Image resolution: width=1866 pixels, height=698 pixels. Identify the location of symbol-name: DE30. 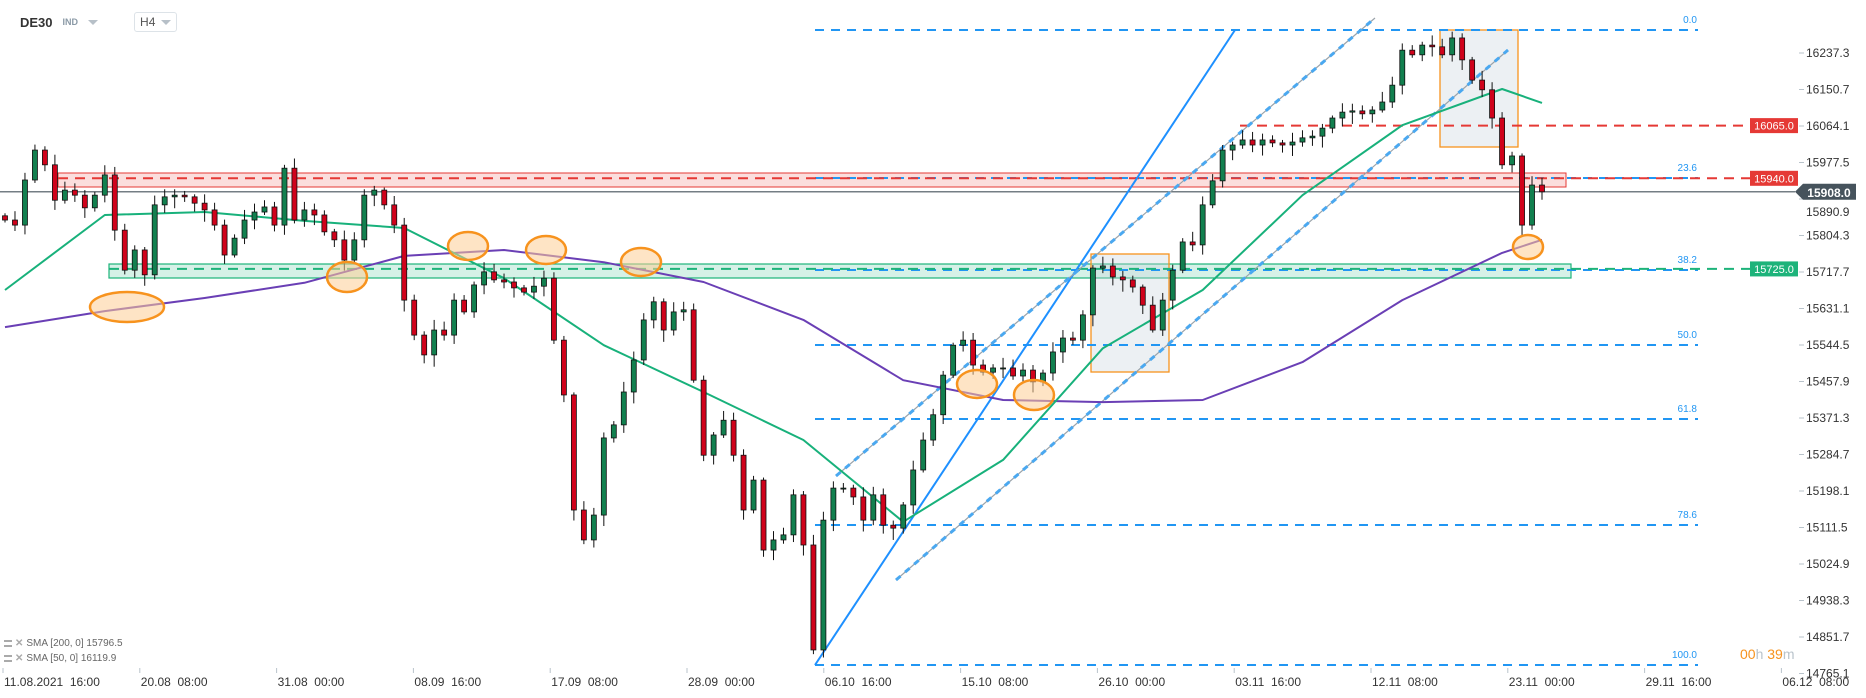
(36, 22).